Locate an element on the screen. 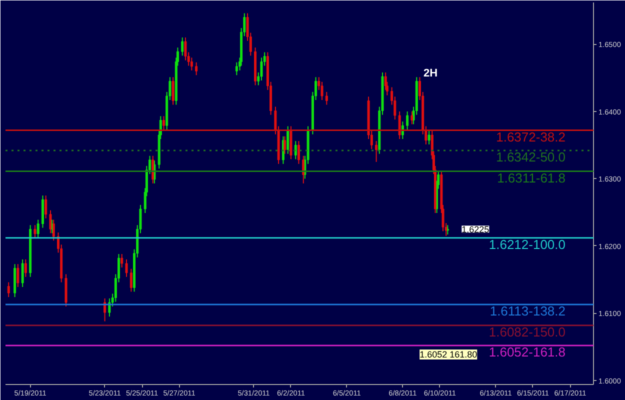  ref-line-label: 1.6052-161.8 is located at coordinates (527, 352).